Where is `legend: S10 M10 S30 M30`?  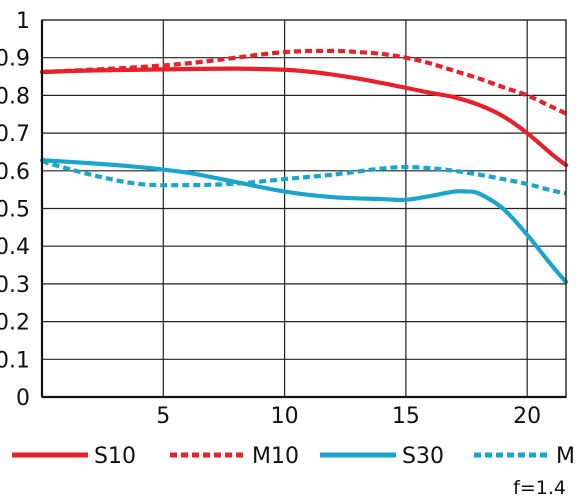 legend: S10 M10 S30 M30 is located at coordinates (294, 456).